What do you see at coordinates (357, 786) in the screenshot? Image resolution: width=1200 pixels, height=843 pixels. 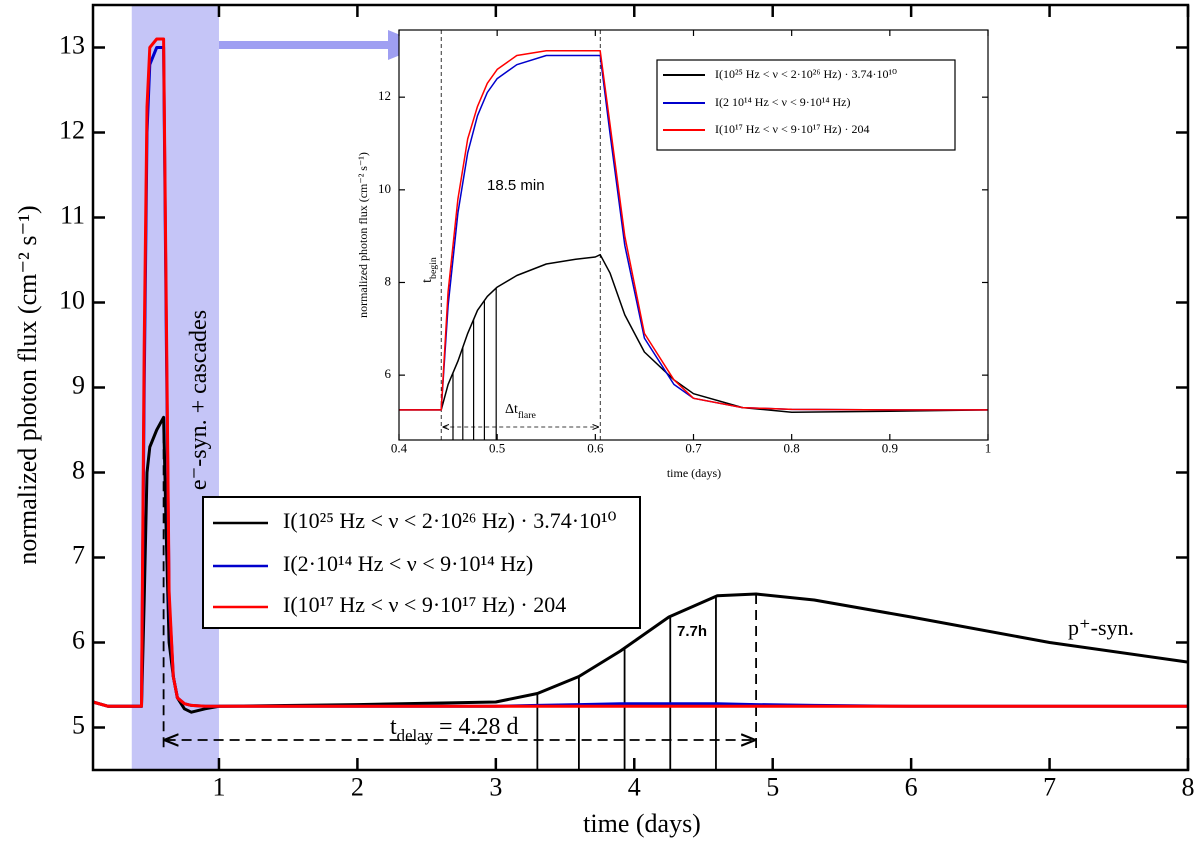 I see `x-tick-label: 2` at bounding box center [357, 786].